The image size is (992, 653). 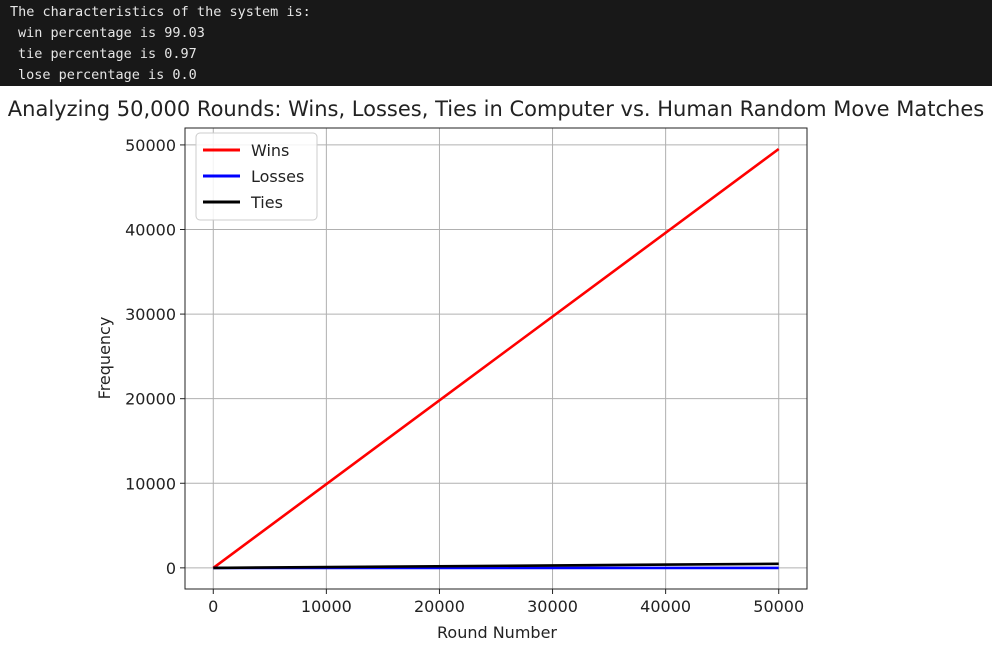 I want to click on chart-legend: Wins Losses Ties, so click(x=256, y=176).